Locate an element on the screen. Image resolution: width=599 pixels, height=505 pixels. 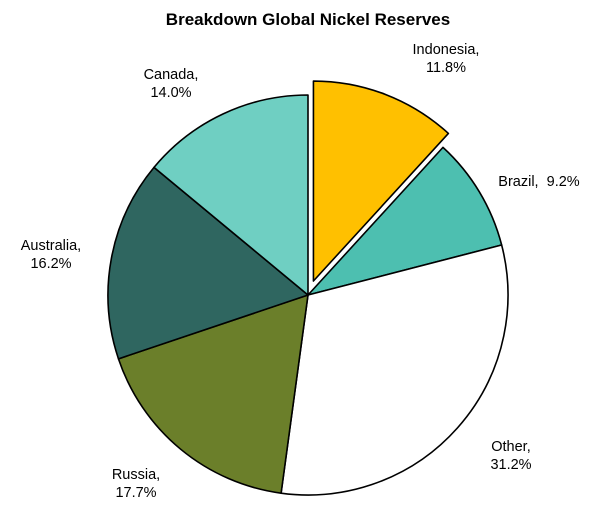
pie-slice-canada is located at coordinates (231, 195).